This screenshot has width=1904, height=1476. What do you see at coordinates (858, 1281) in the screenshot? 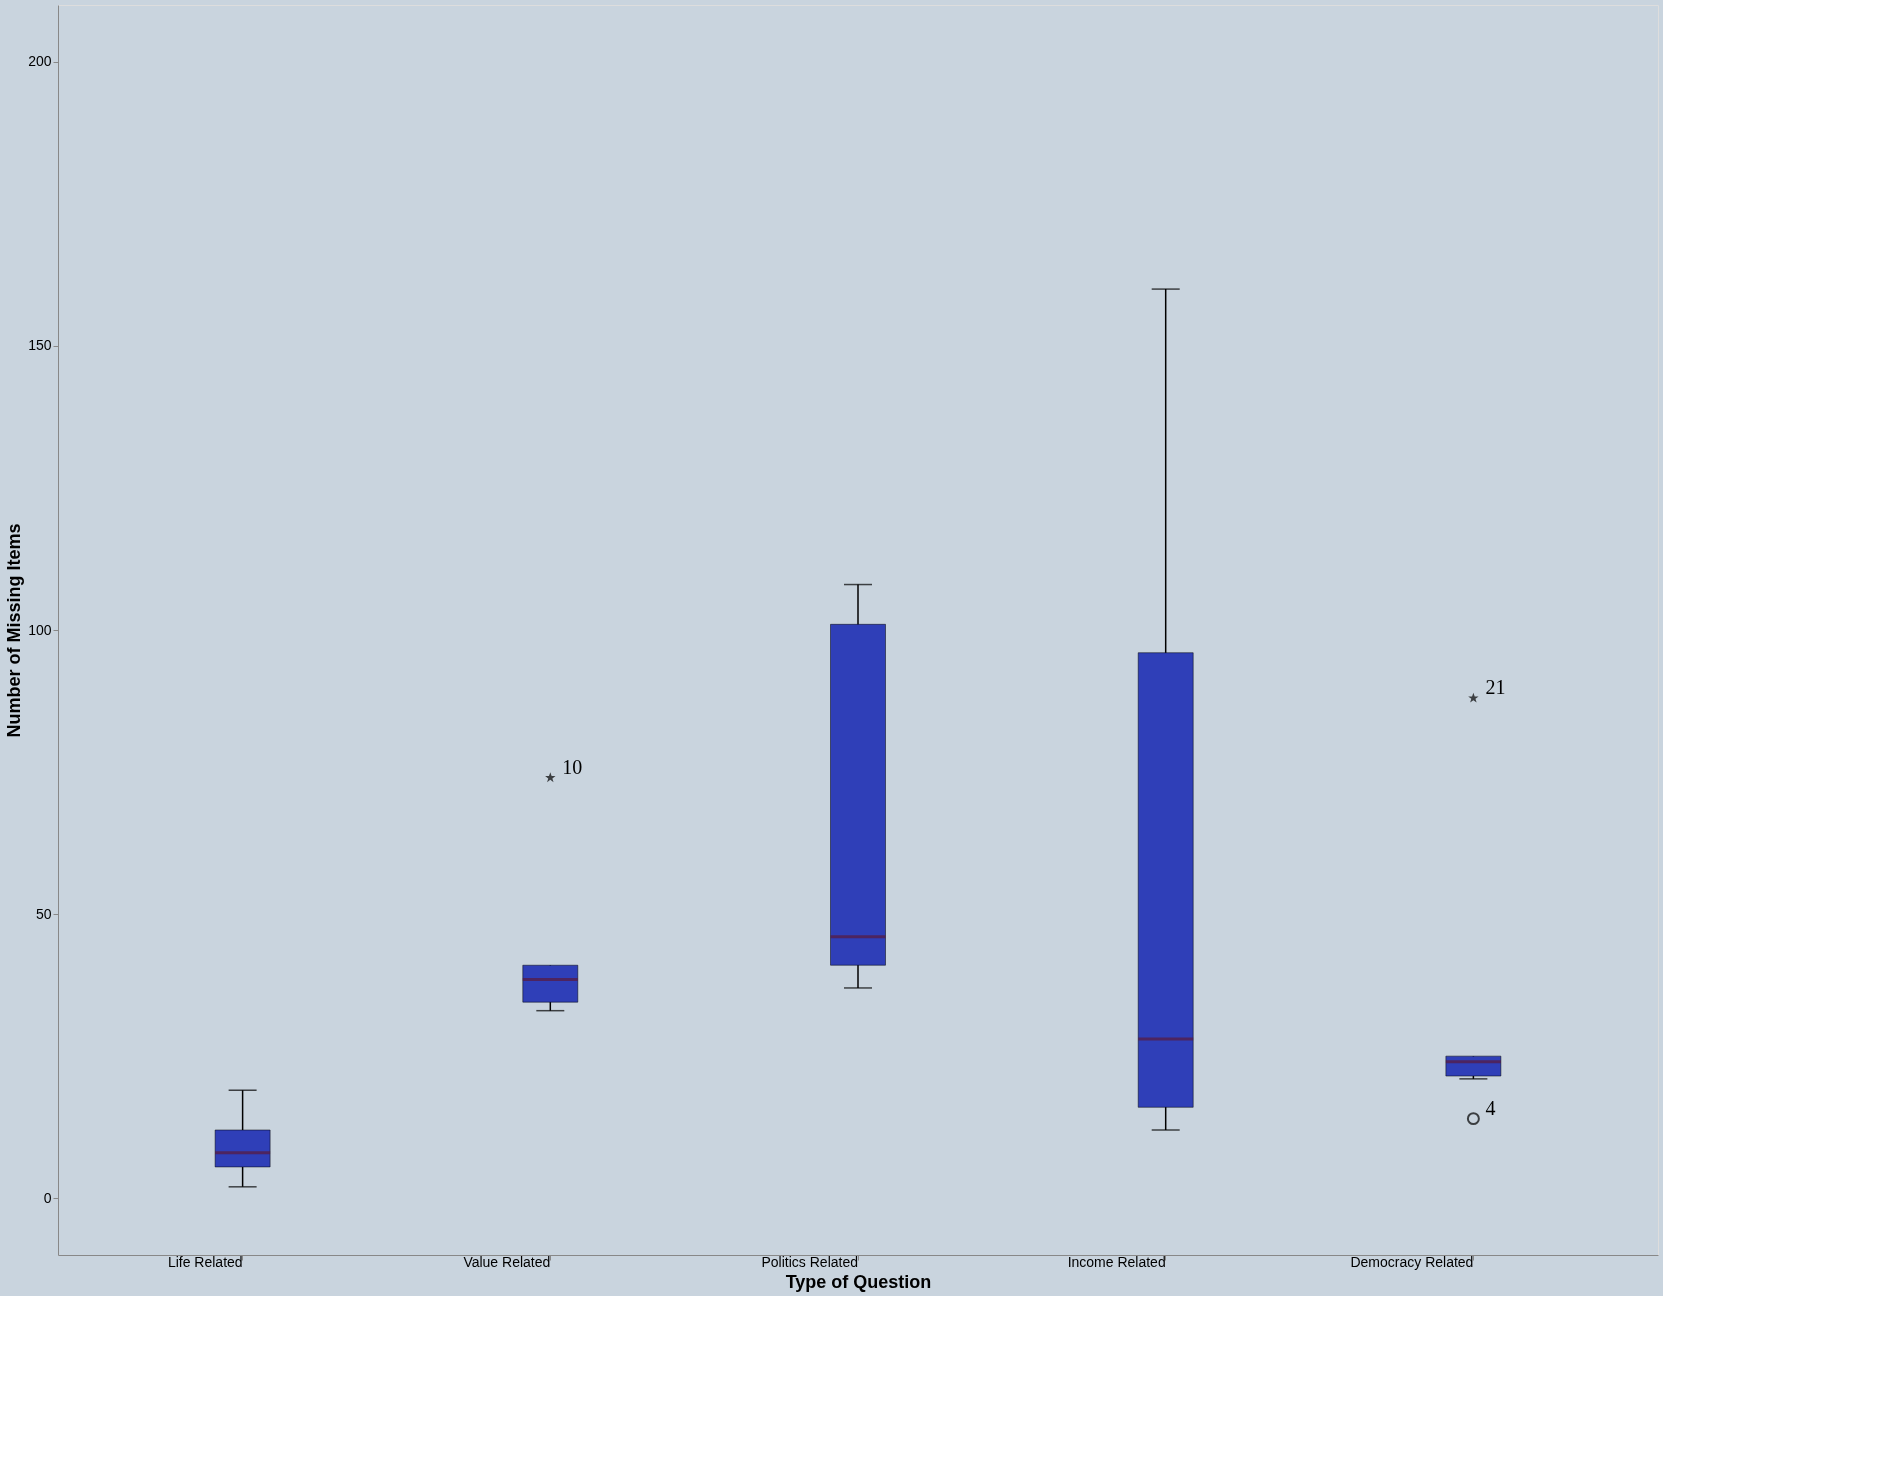
I see `x-axis-title: Type of Question` at bounding box center [858, 1281].